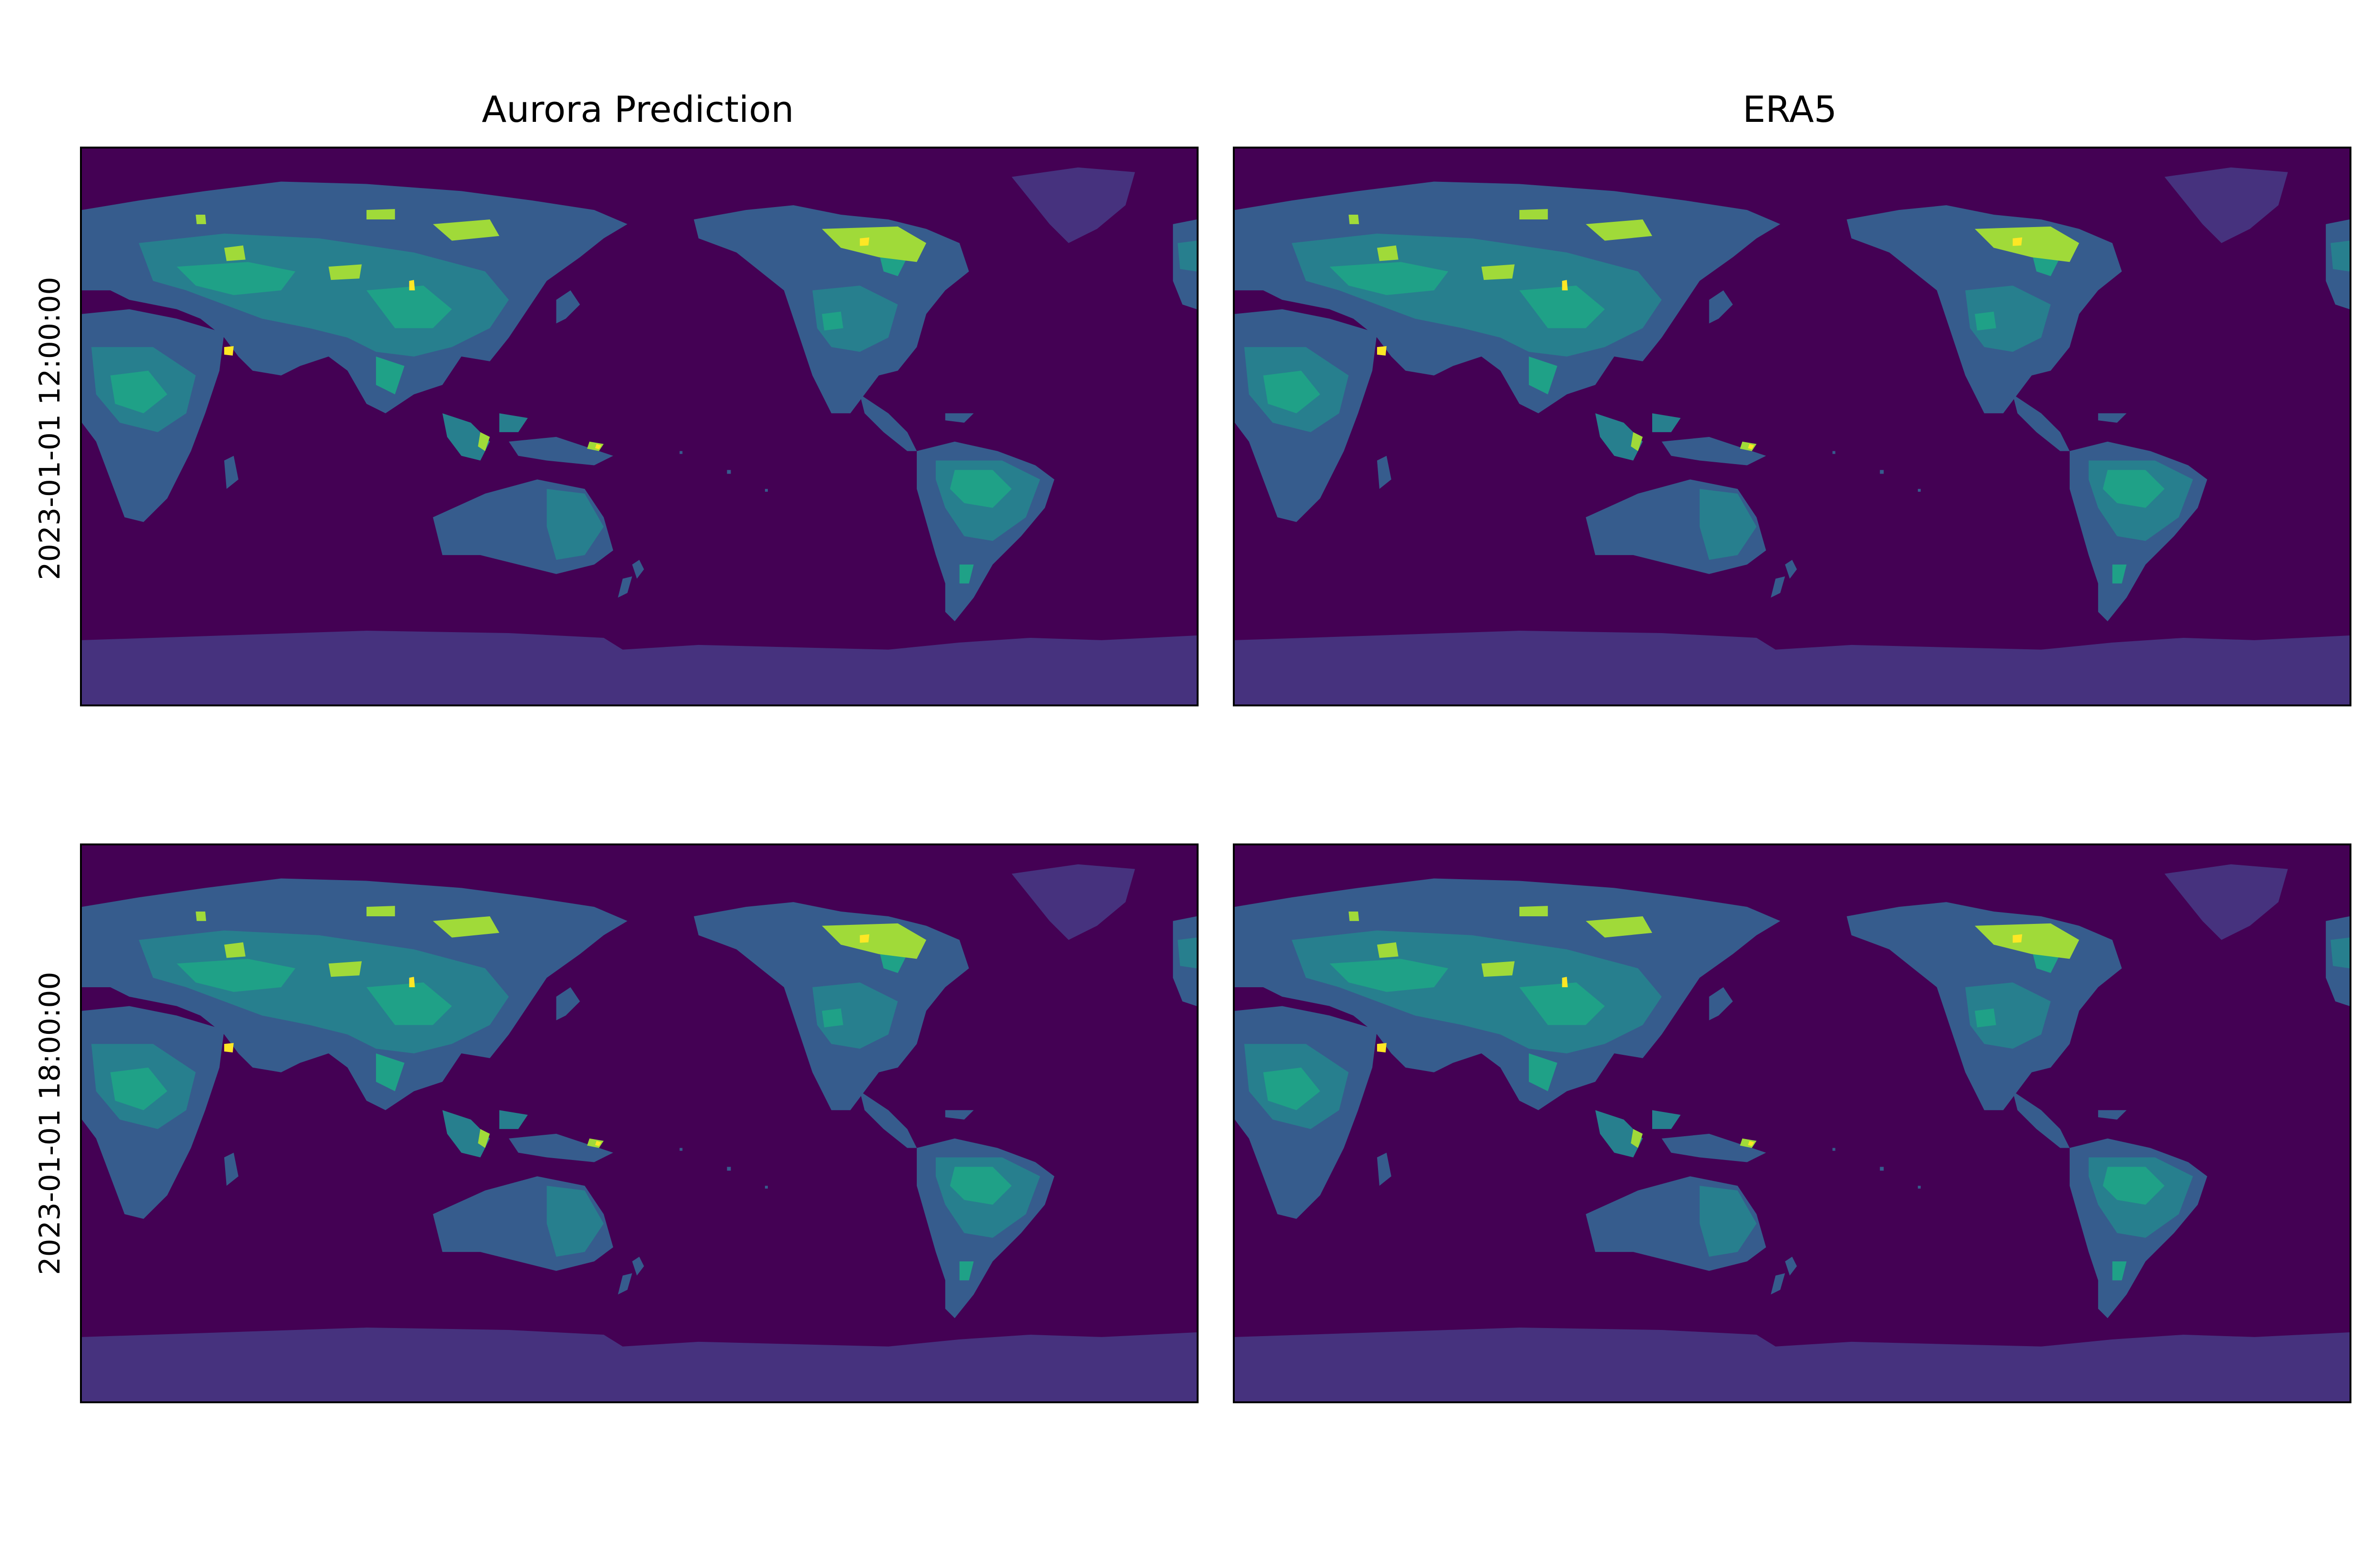 This screenshot has height=1547, width=2380. I want to click on row-label-12: 2023-01-01 12:00:00, so click(50, 428).